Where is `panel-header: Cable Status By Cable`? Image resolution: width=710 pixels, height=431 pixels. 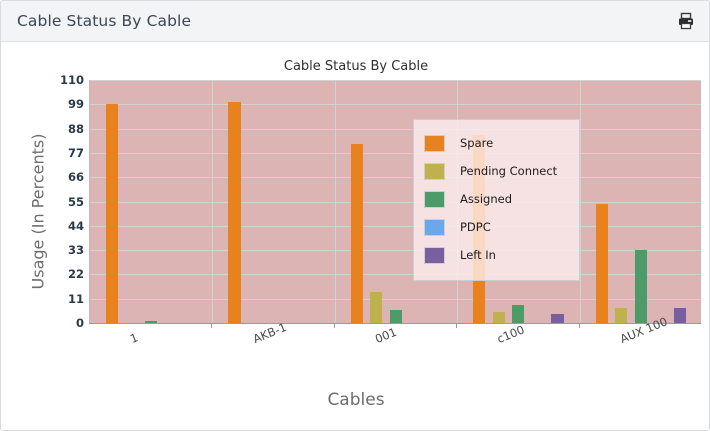 panel-header: Cable Status By Cable is located at coordinates (355, 21).